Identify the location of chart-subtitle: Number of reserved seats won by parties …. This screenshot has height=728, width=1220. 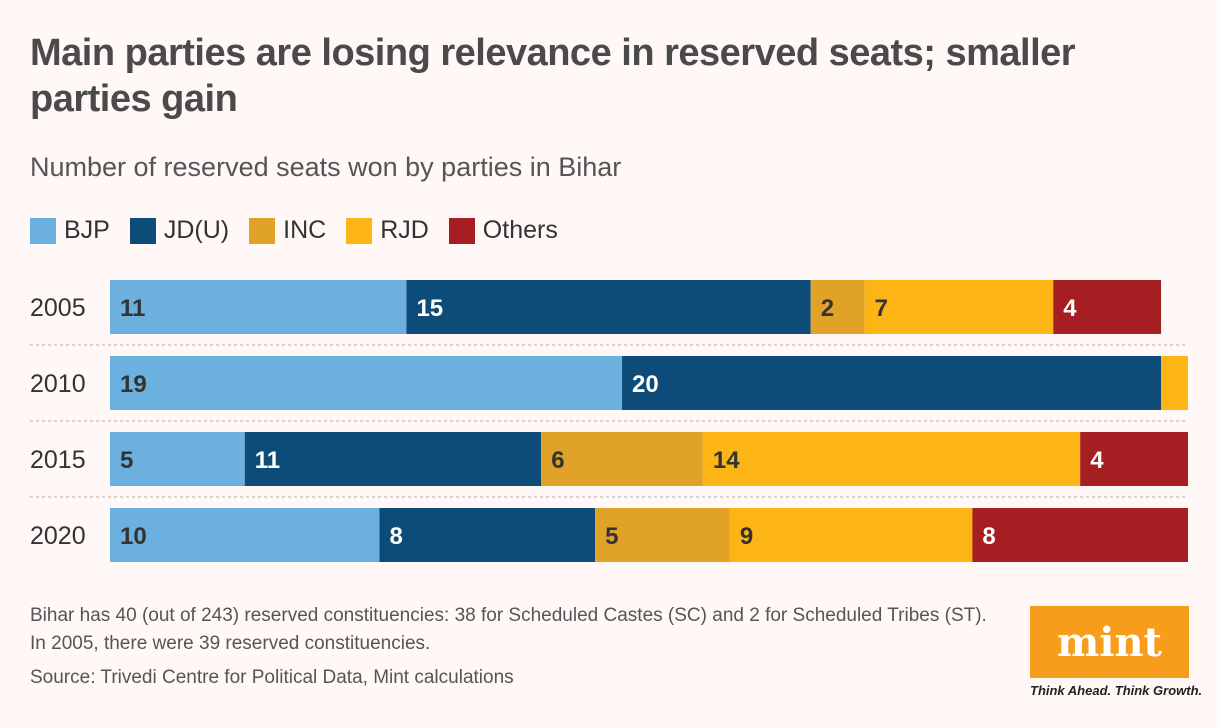
(326, 167).